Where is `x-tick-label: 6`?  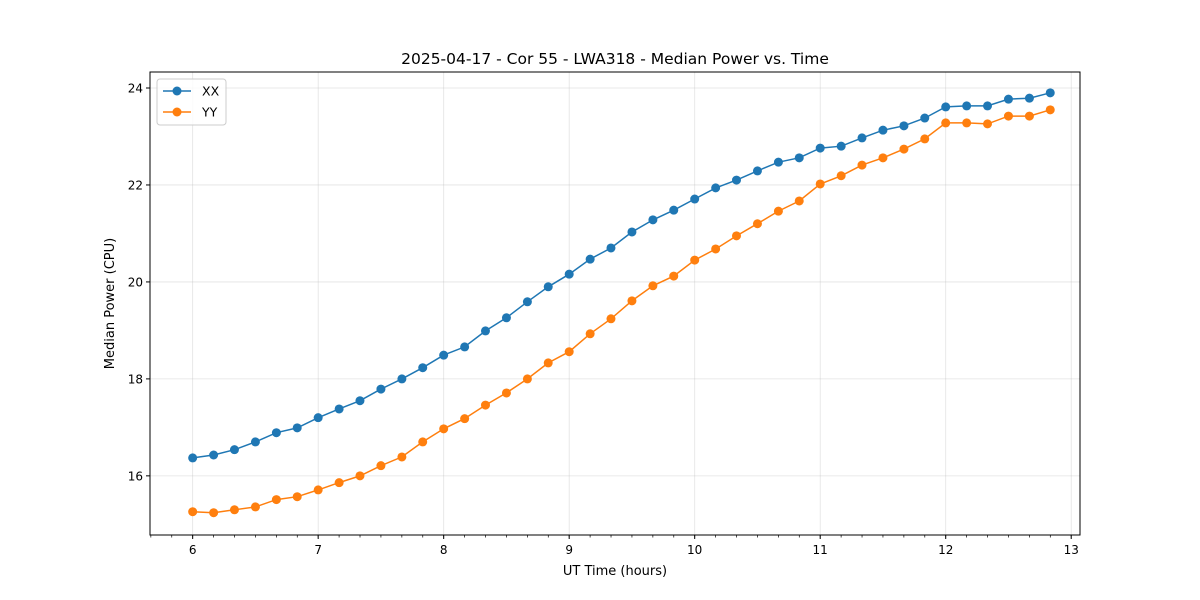 x-tick-label: 6 is located at coordinates (193, 550).